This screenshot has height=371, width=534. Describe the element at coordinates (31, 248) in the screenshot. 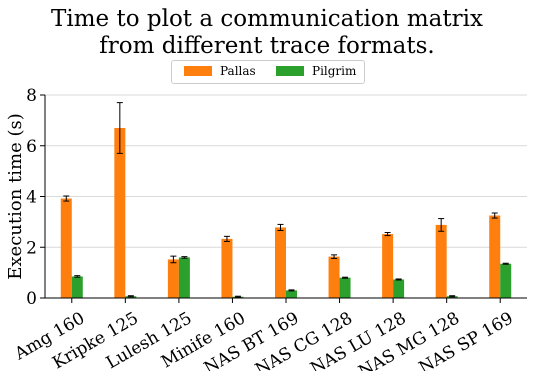

I see `y-tick-label-2: 2` at that location.